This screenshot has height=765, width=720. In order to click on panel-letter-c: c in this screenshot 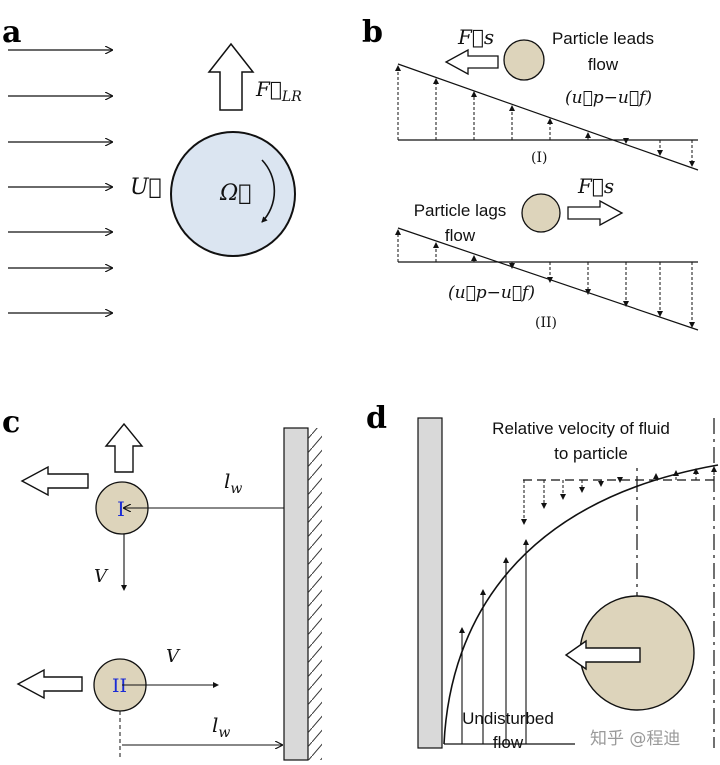, I will do `click(11, 422)`.